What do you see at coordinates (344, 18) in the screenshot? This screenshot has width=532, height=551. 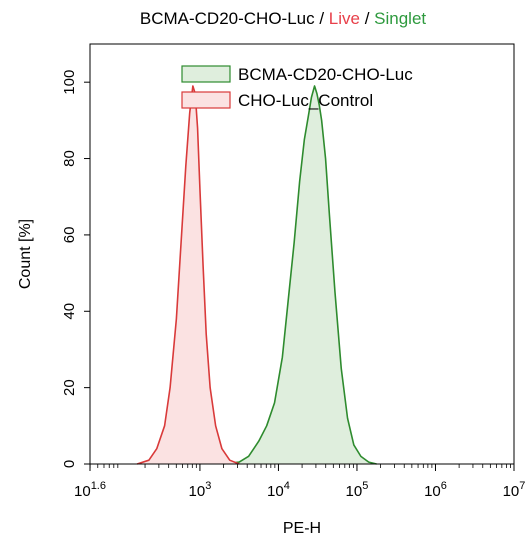 I see `chart-title-part: Live` at bounding box center [344, 18].